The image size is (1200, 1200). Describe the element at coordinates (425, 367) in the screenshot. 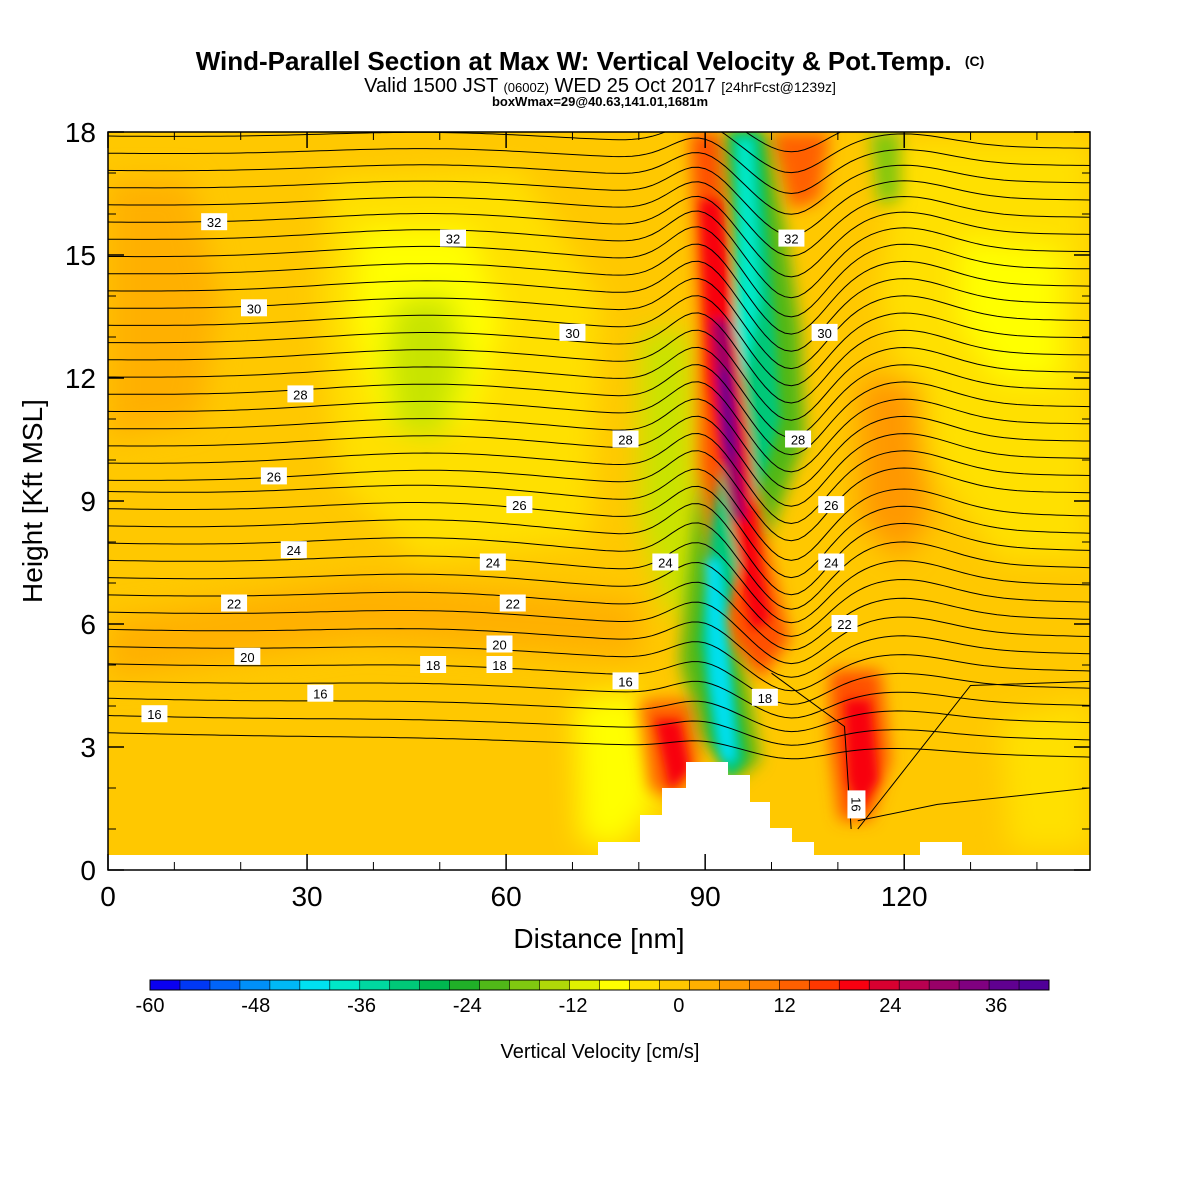

I see `downdraft-green-left` at that location.